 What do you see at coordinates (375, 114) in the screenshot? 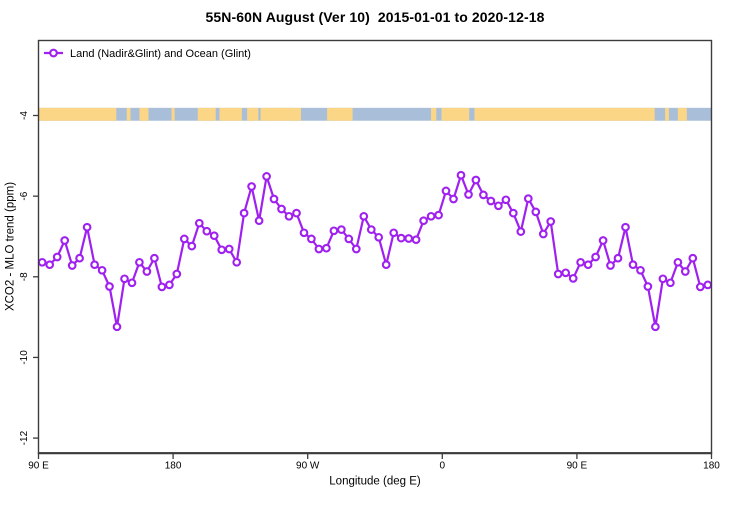
I see `world-map-strip` at bounding box center [375, 114].